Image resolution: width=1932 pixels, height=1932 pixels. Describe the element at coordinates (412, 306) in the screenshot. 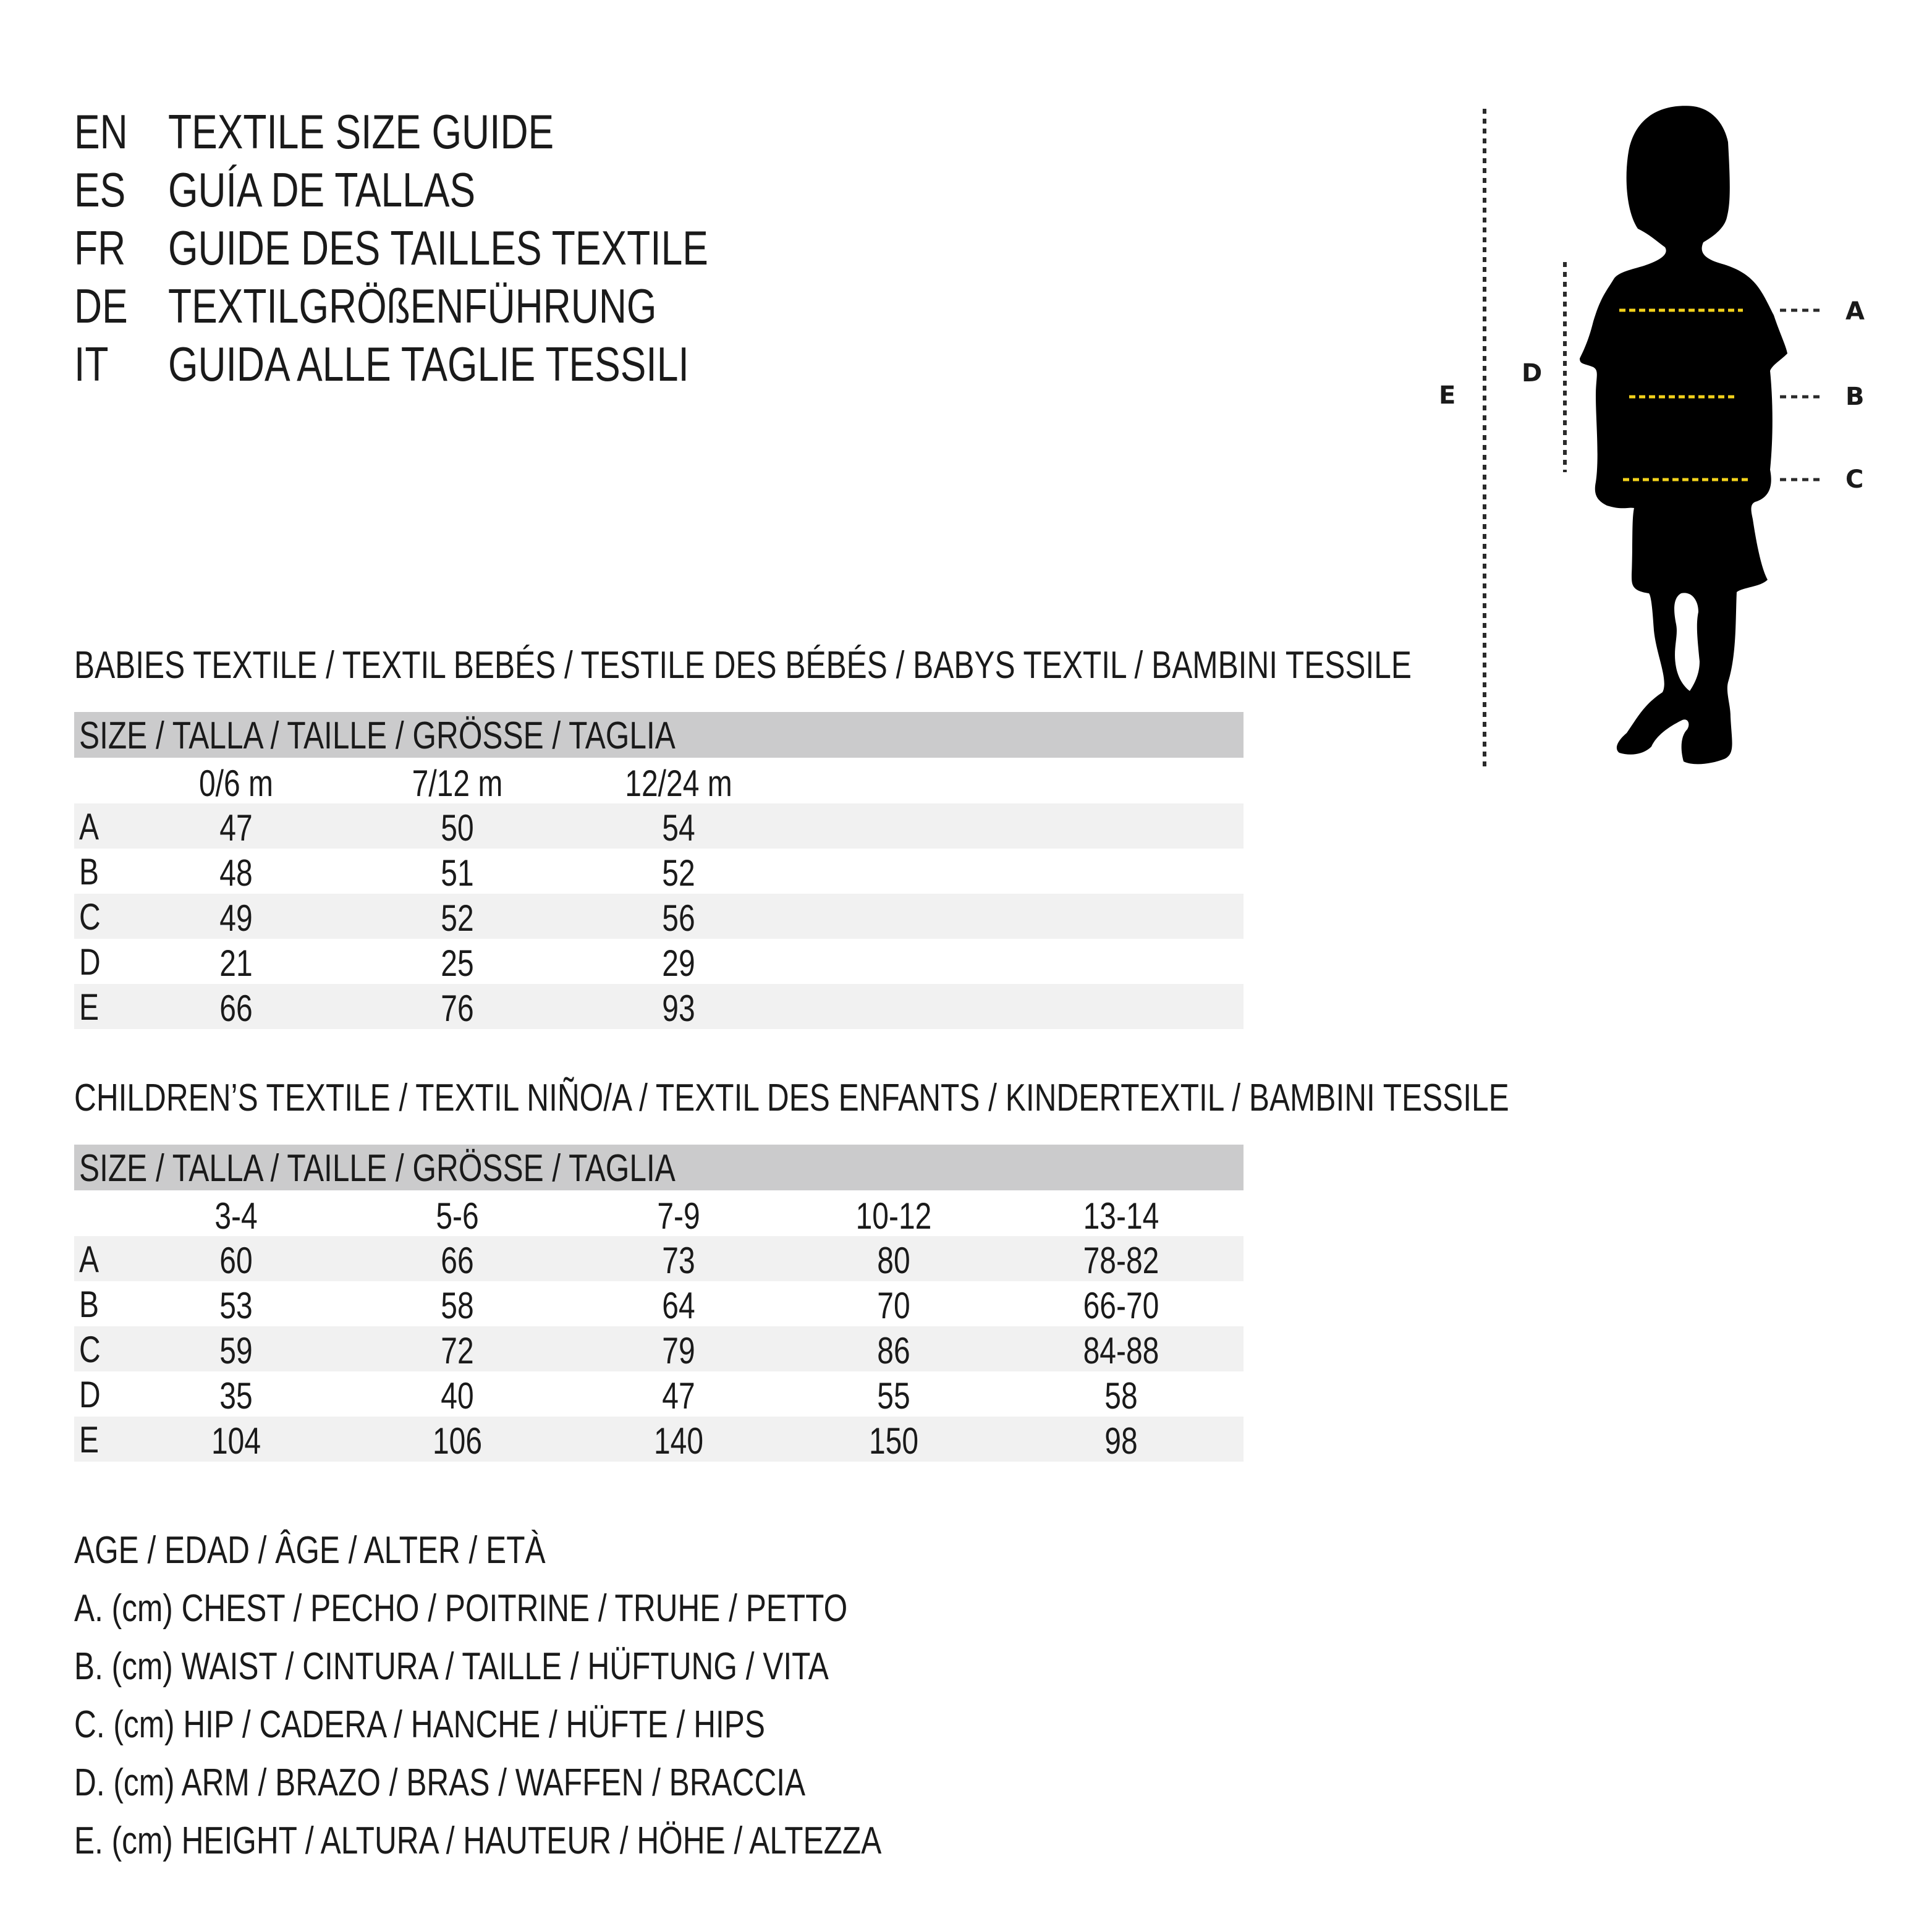

I see `title-text: TEXTILGRÖßENFÜHRUNG` at that location.